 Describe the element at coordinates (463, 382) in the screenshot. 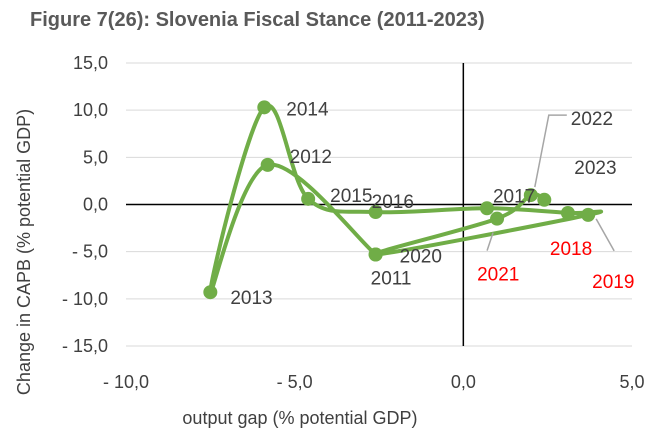

I see `x-tick-label: 0,0` at that location.